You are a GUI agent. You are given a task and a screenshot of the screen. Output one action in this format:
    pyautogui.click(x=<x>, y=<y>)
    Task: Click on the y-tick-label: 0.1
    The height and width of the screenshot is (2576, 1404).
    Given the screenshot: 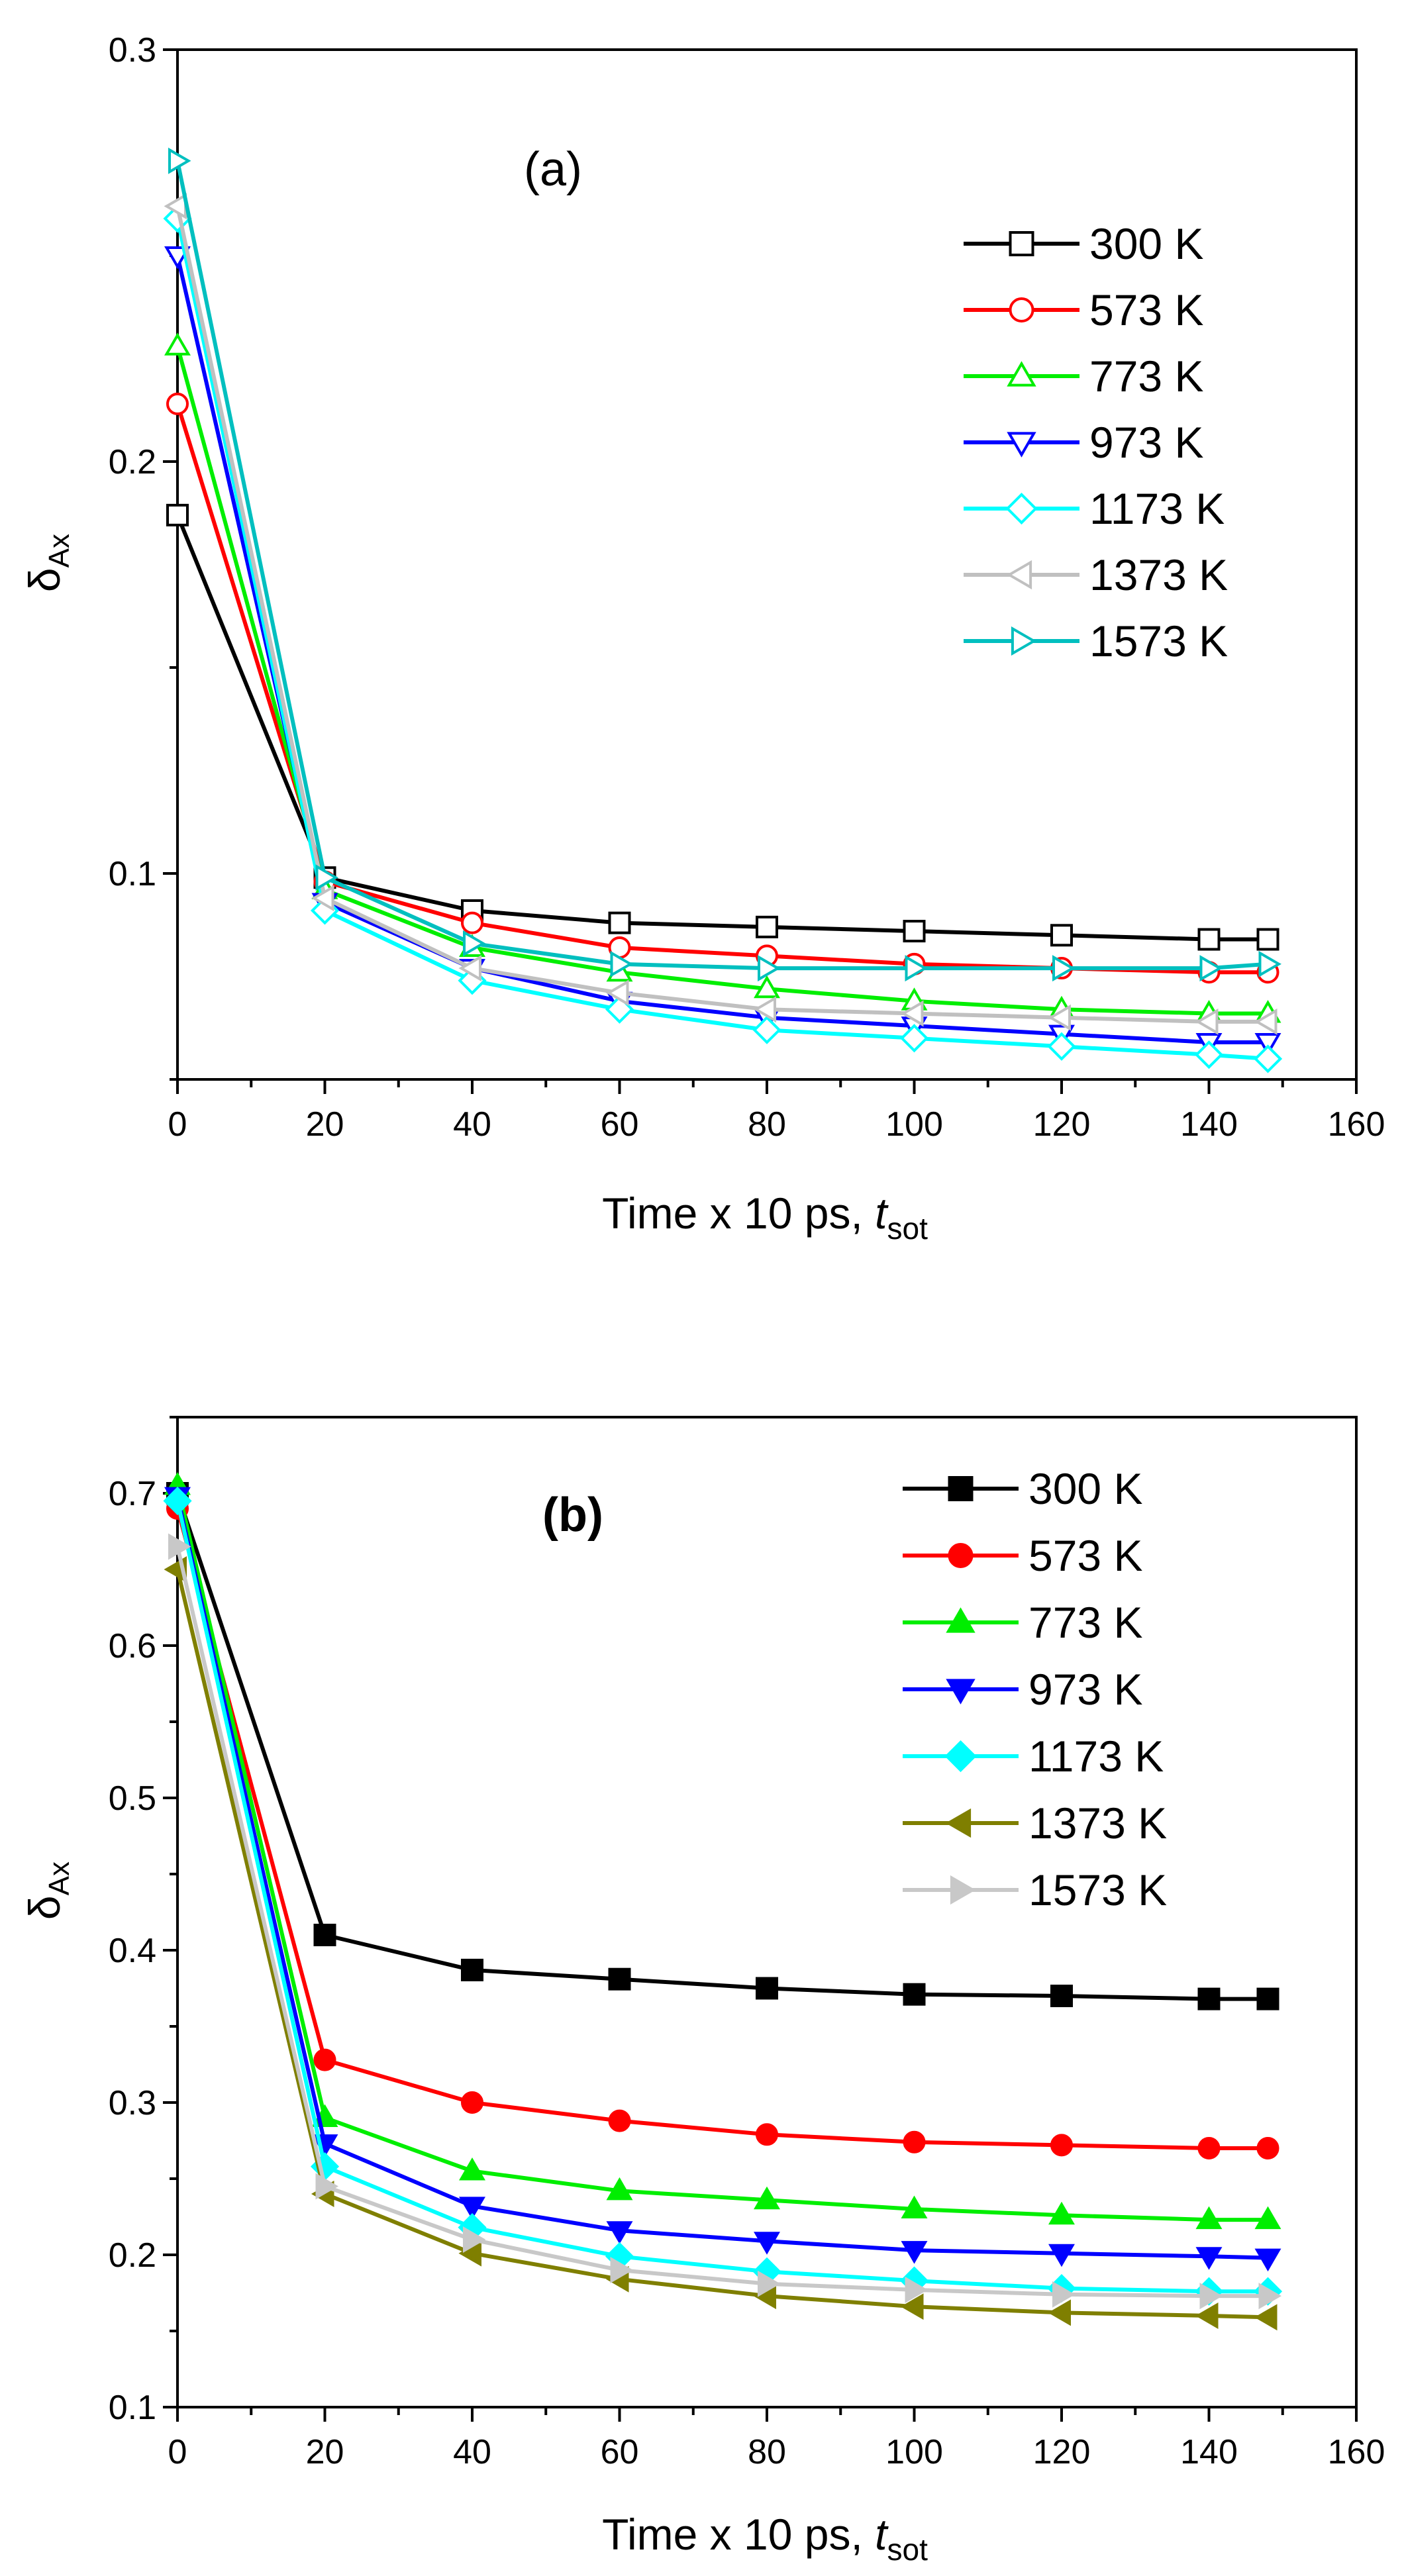 What is the action you would take?
    pyautogui.click(x=132, y=2408)
    